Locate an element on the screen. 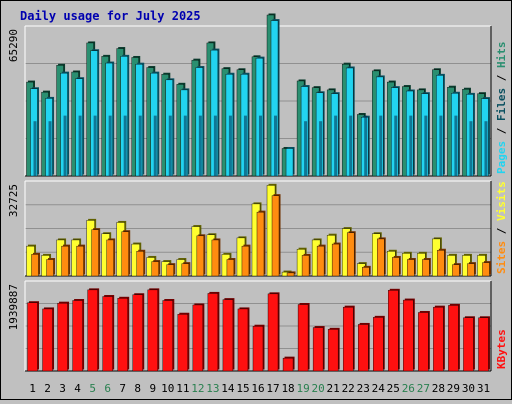 The height and width of the screenshot is (404, 512). x-tick-label: 14 is located at coordinates (228, 388).